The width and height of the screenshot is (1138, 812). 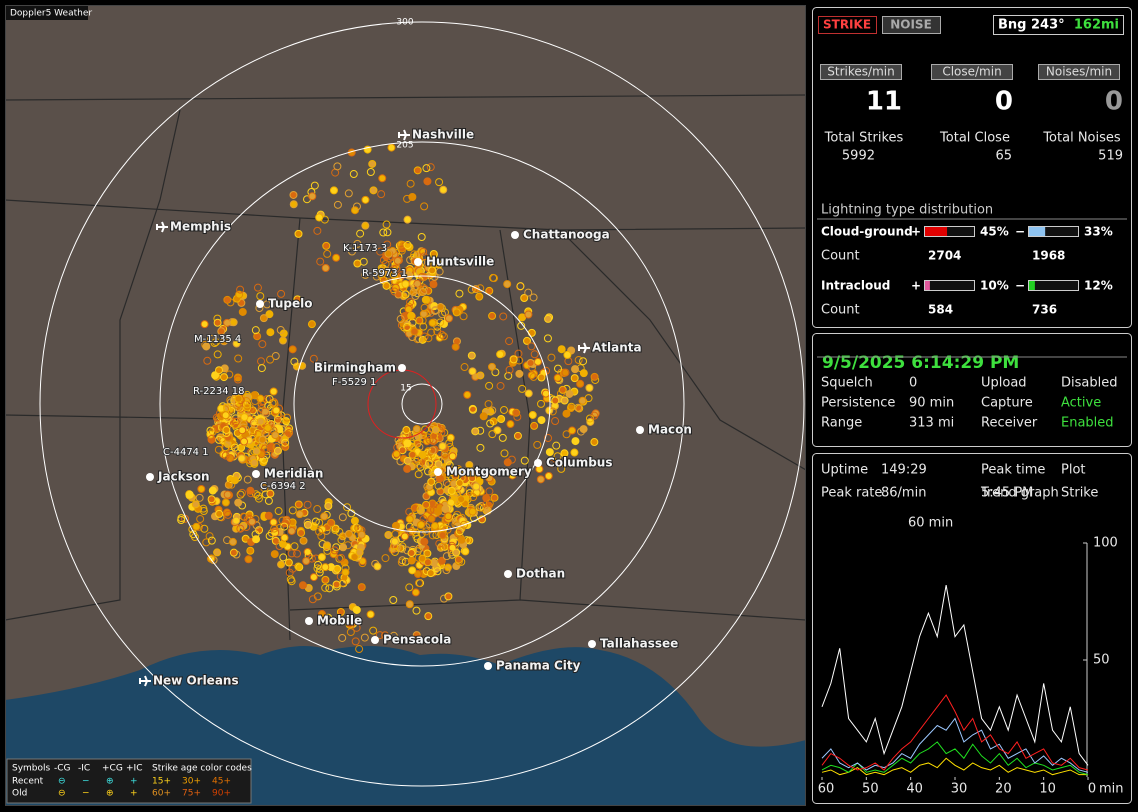 I want to click on city-label: Pensacola, so click(x=417, y=640).